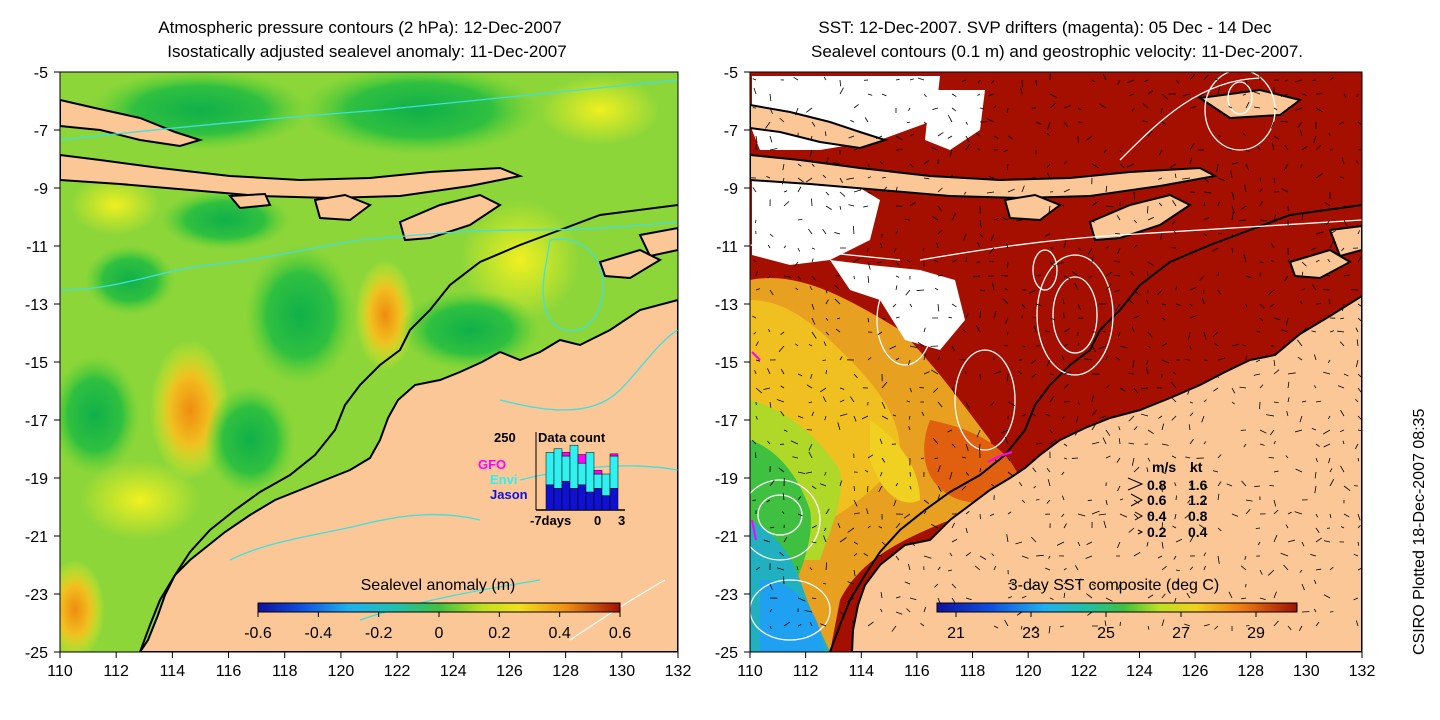 The image size is (1440, 720). What do you see at coordinates (1306, 671) in the screenshot?
I see `right-x-tick-label: 130` at bounding box center [1306, 671].